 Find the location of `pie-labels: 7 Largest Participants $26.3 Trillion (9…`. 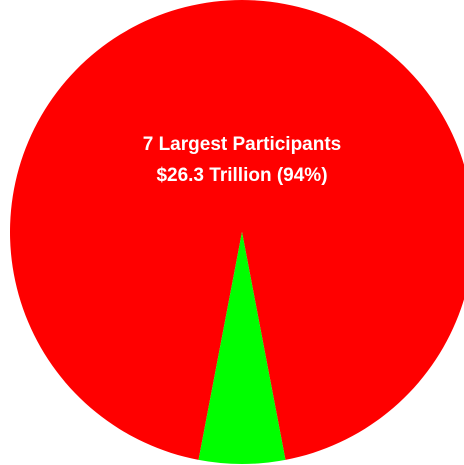

pie-labels: 7 Largest Participants $26.3 Trillion (9… is located at coordinates (242, 160).